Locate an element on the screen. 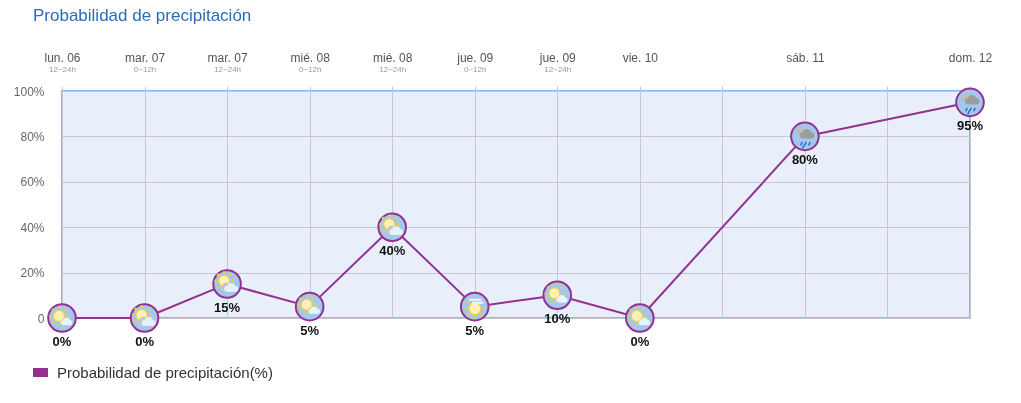 Image resolution: width=1021 pixels, height=403 pixels. y-tick-label: 0 is located at coordinates (41, 318).